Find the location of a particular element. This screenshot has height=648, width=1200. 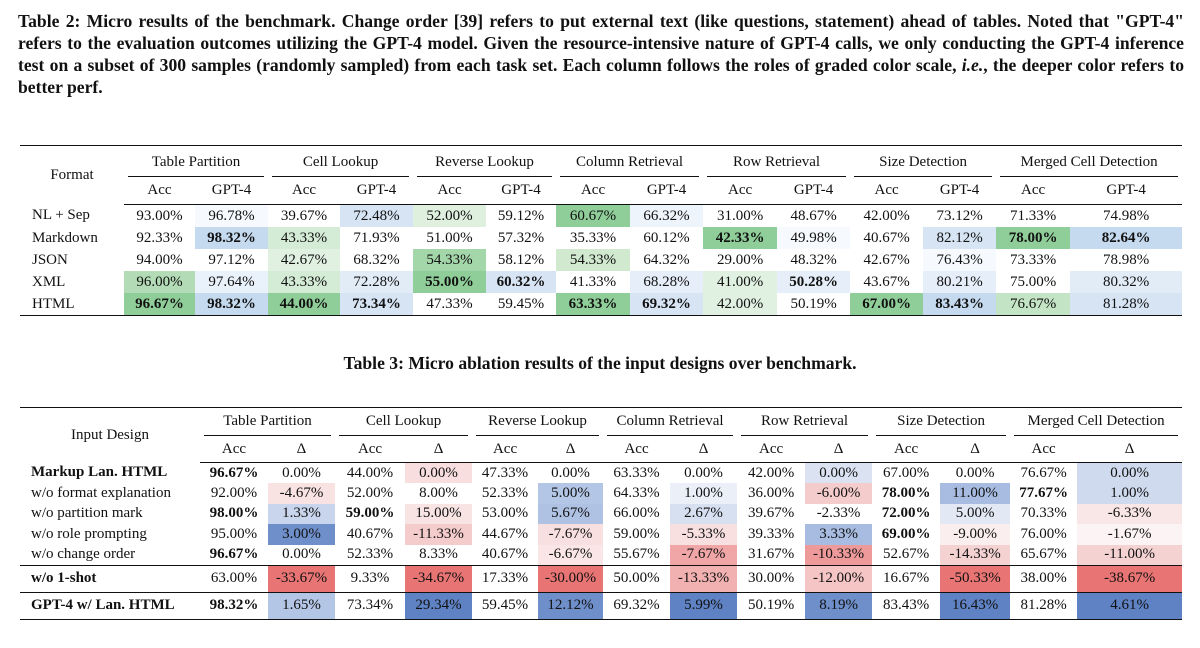

sub-header: GPT-4 is located at coordinates (521, 191).